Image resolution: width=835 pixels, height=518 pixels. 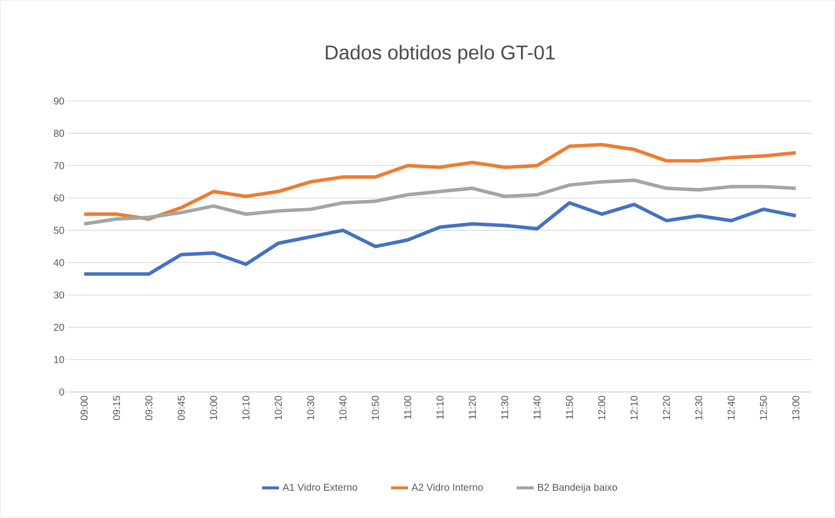 What do you see at coordinates (59, 360) in the screenshot?
I see `y-tick-label: 10` at bounding box center [59, 360].